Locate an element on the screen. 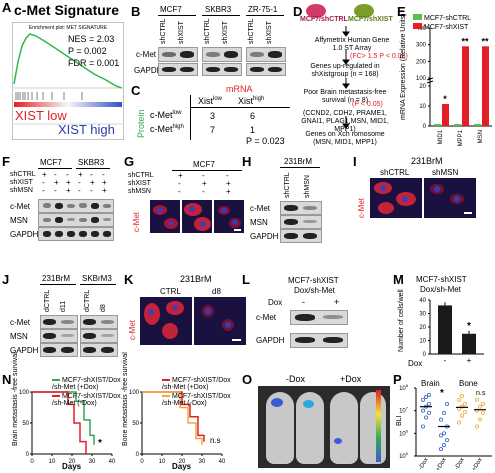 The height and width of the screenshot is (473, 495). e-y-tick-label: 0 is located at coordinates (425, 127).